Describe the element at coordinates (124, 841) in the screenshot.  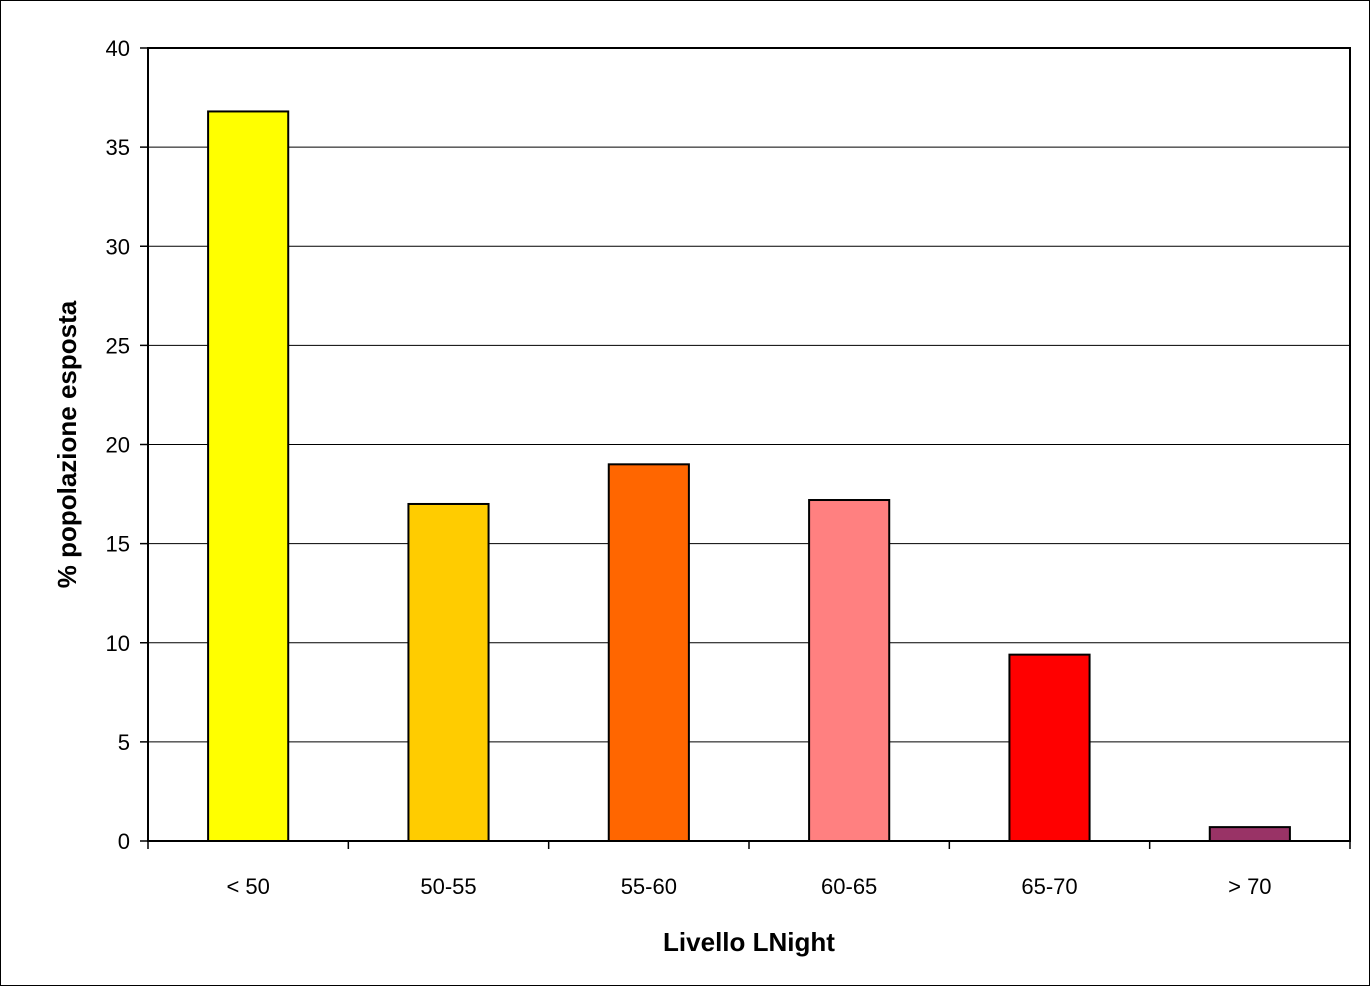
I see `y-tick-label: 0` at that location.